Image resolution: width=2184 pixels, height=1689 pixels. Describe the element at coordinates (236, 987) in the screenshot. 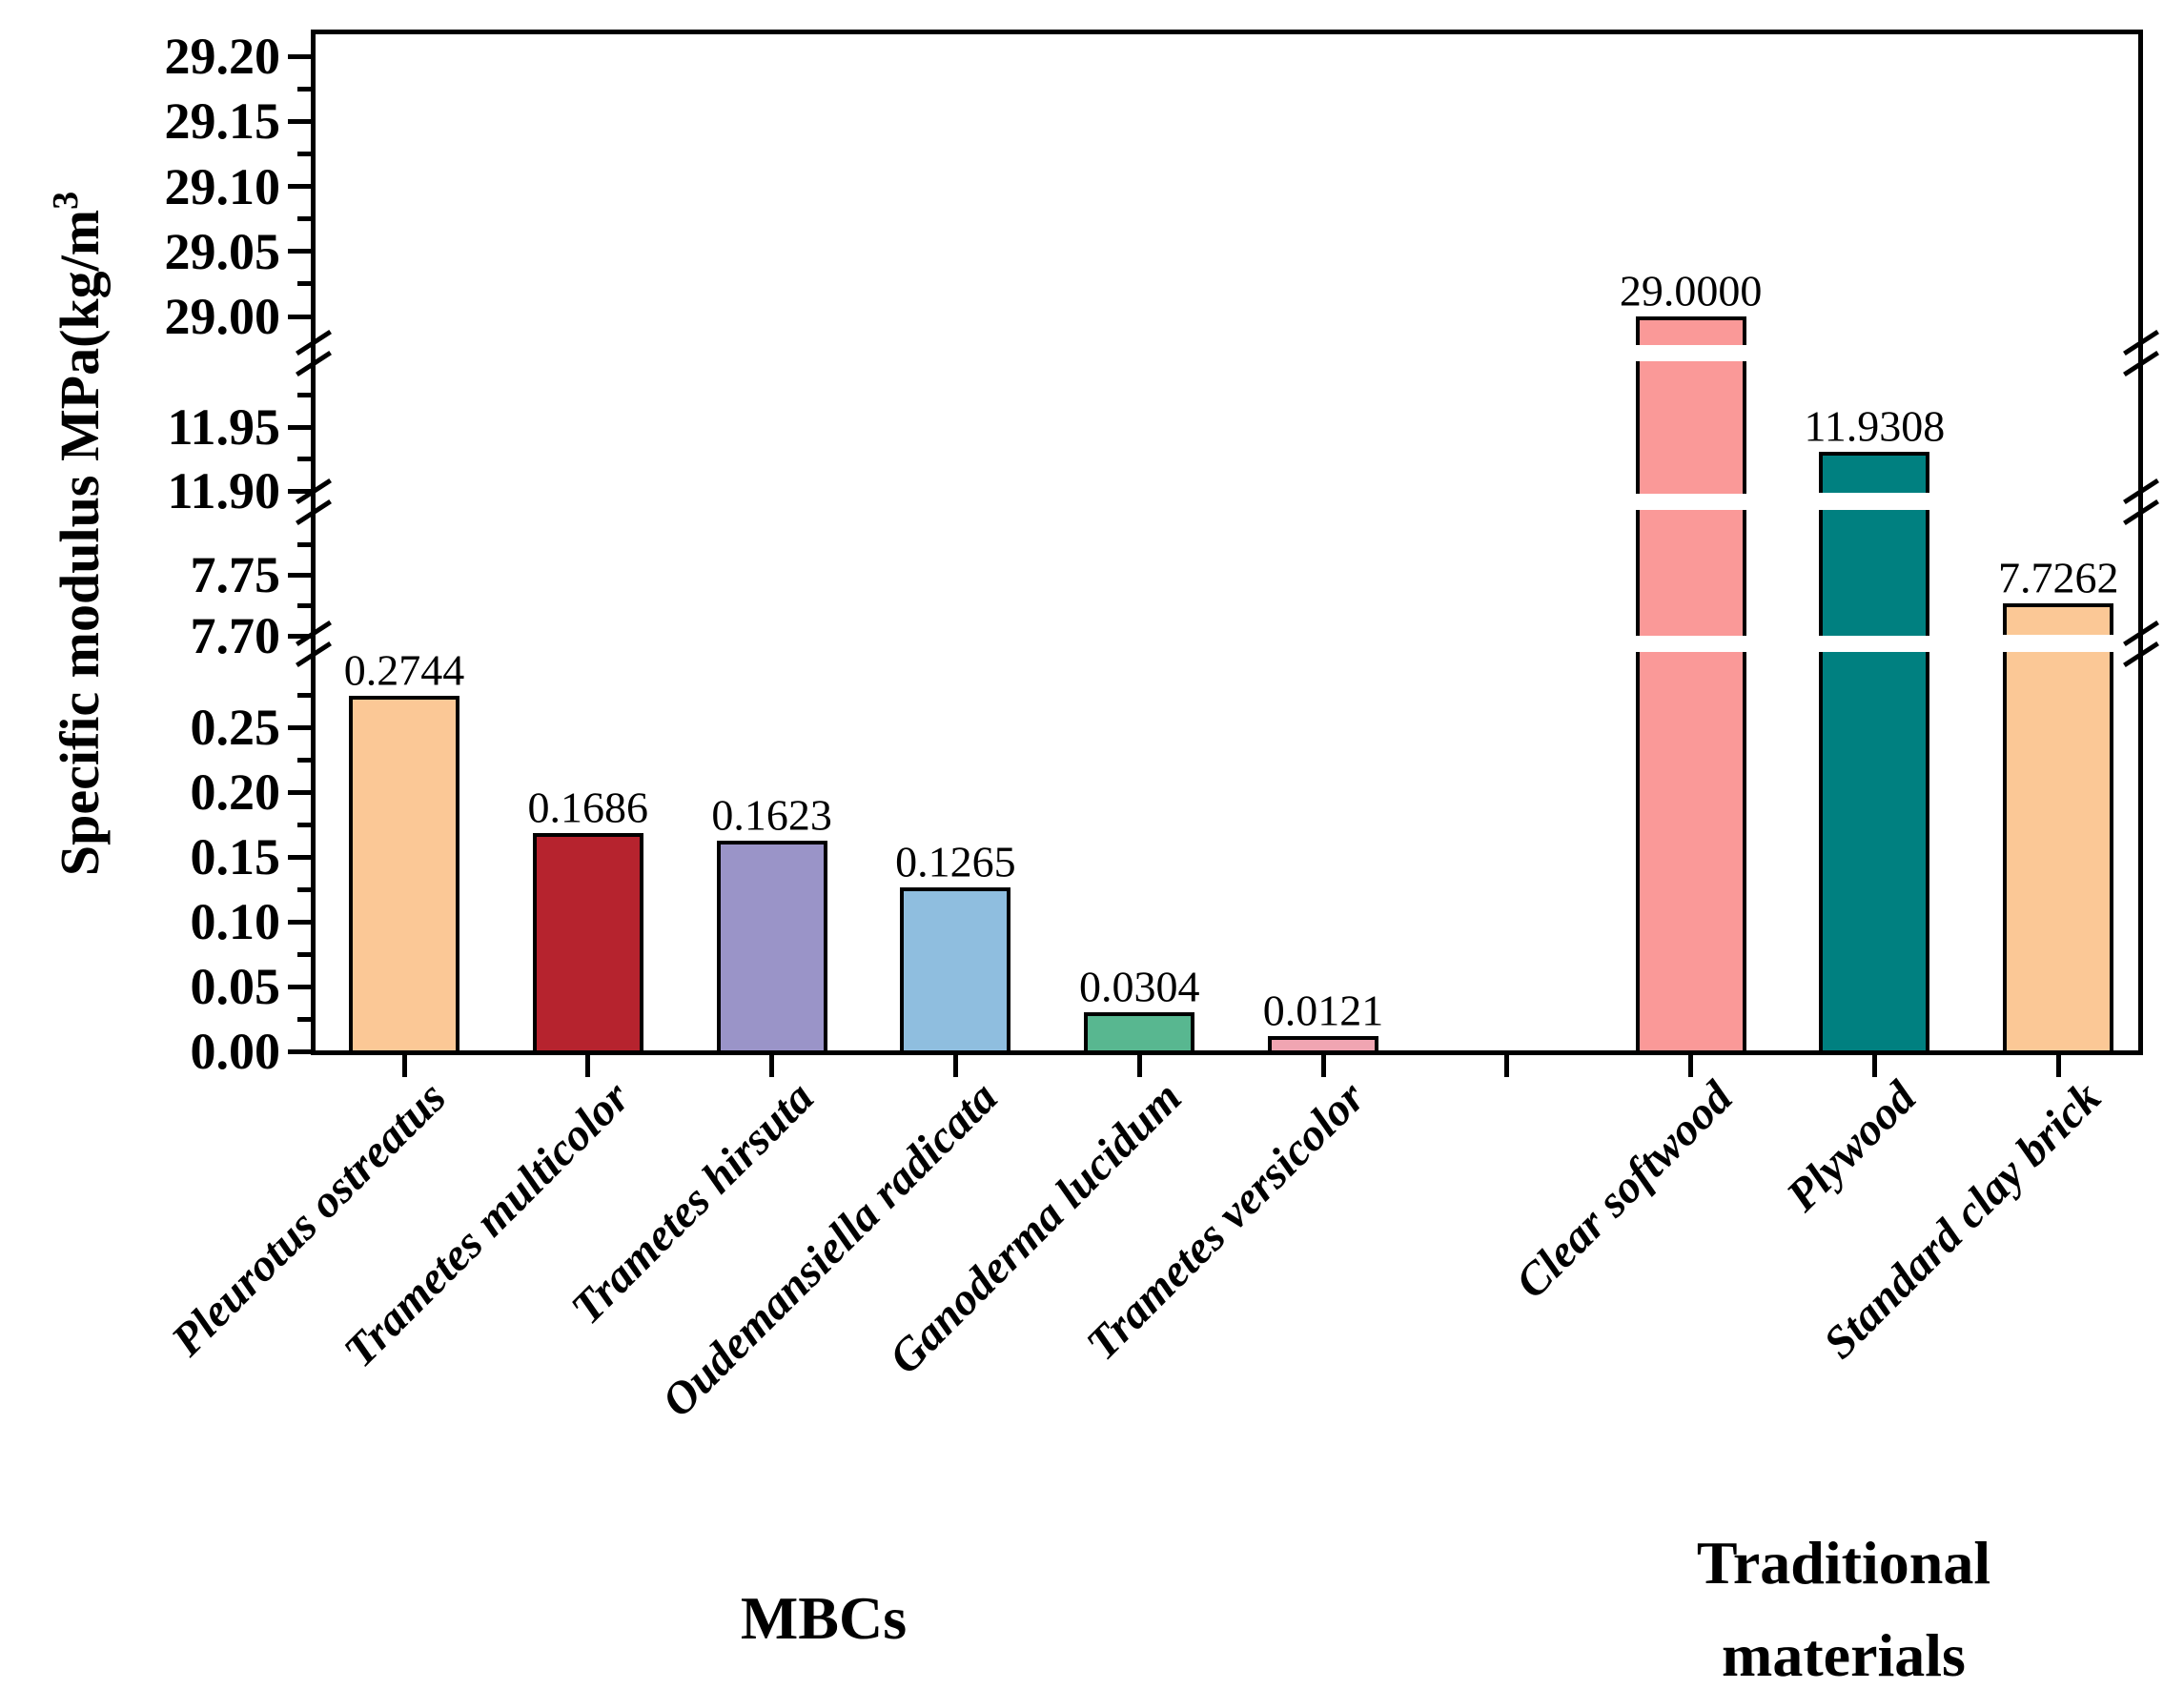

I see `y-tick-label: 0.05` at that location.